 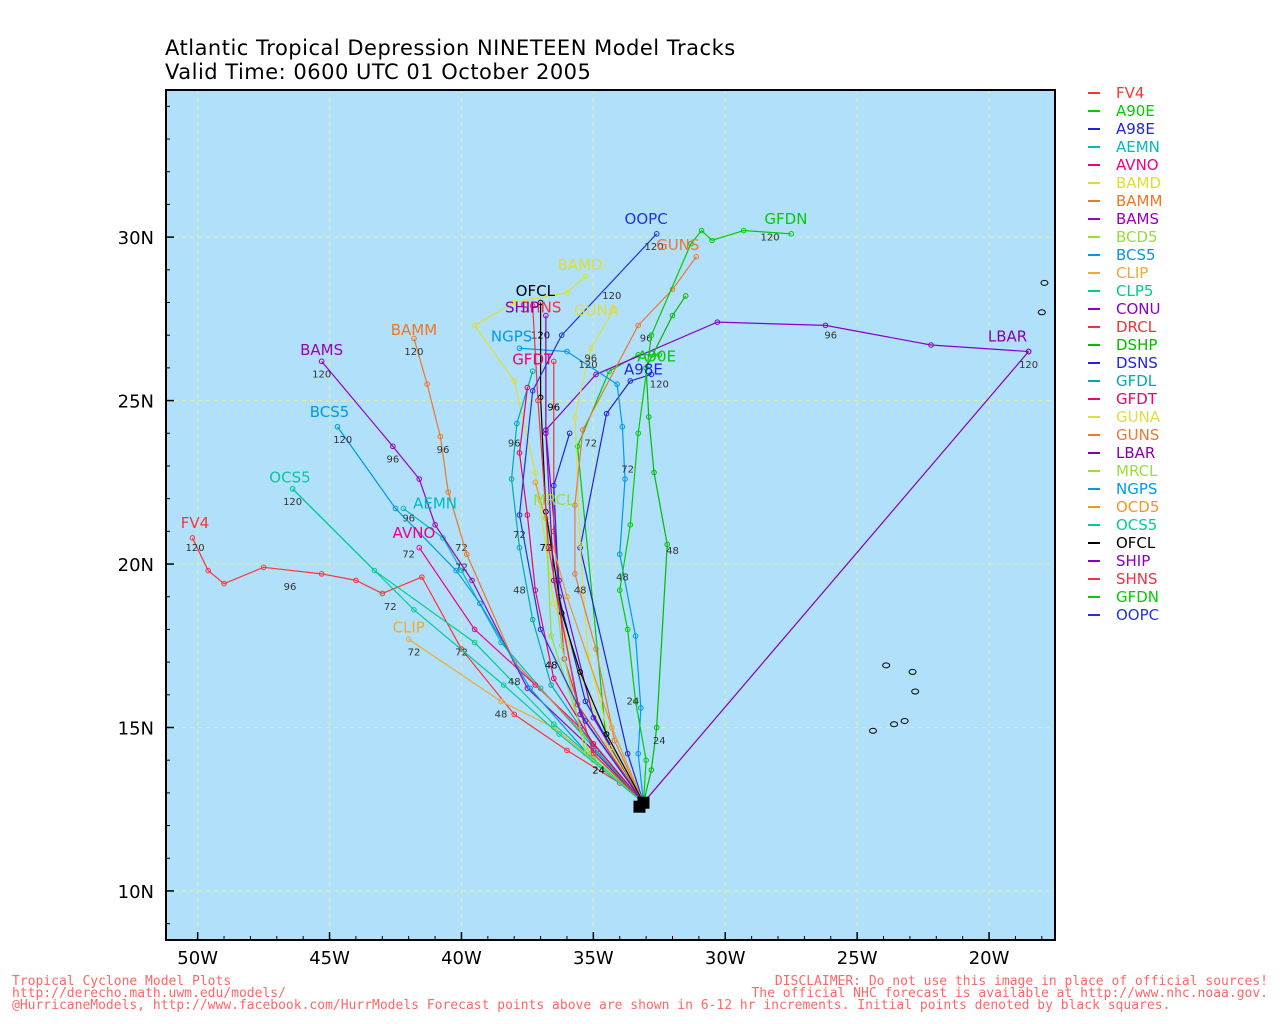 What do you see at coordinates (1137, 525) in the screenshot?
I see `legend-label: OCS5` at bounding box center [1137, 525].